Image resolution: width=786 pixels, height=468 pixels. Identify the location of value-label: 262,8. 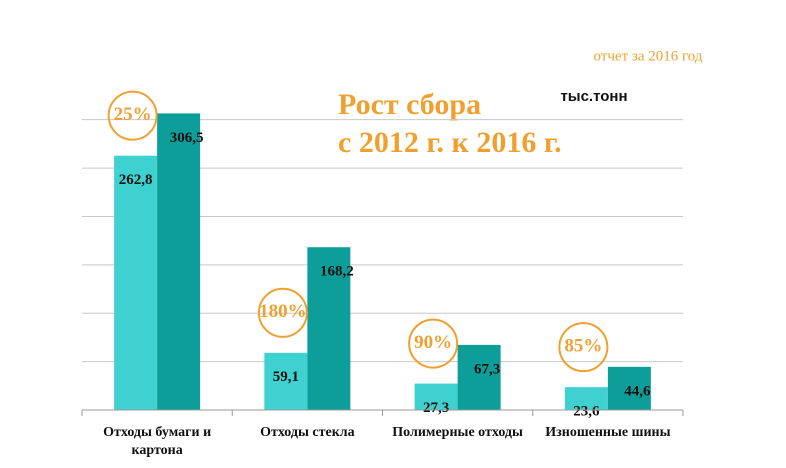
(136, 180).